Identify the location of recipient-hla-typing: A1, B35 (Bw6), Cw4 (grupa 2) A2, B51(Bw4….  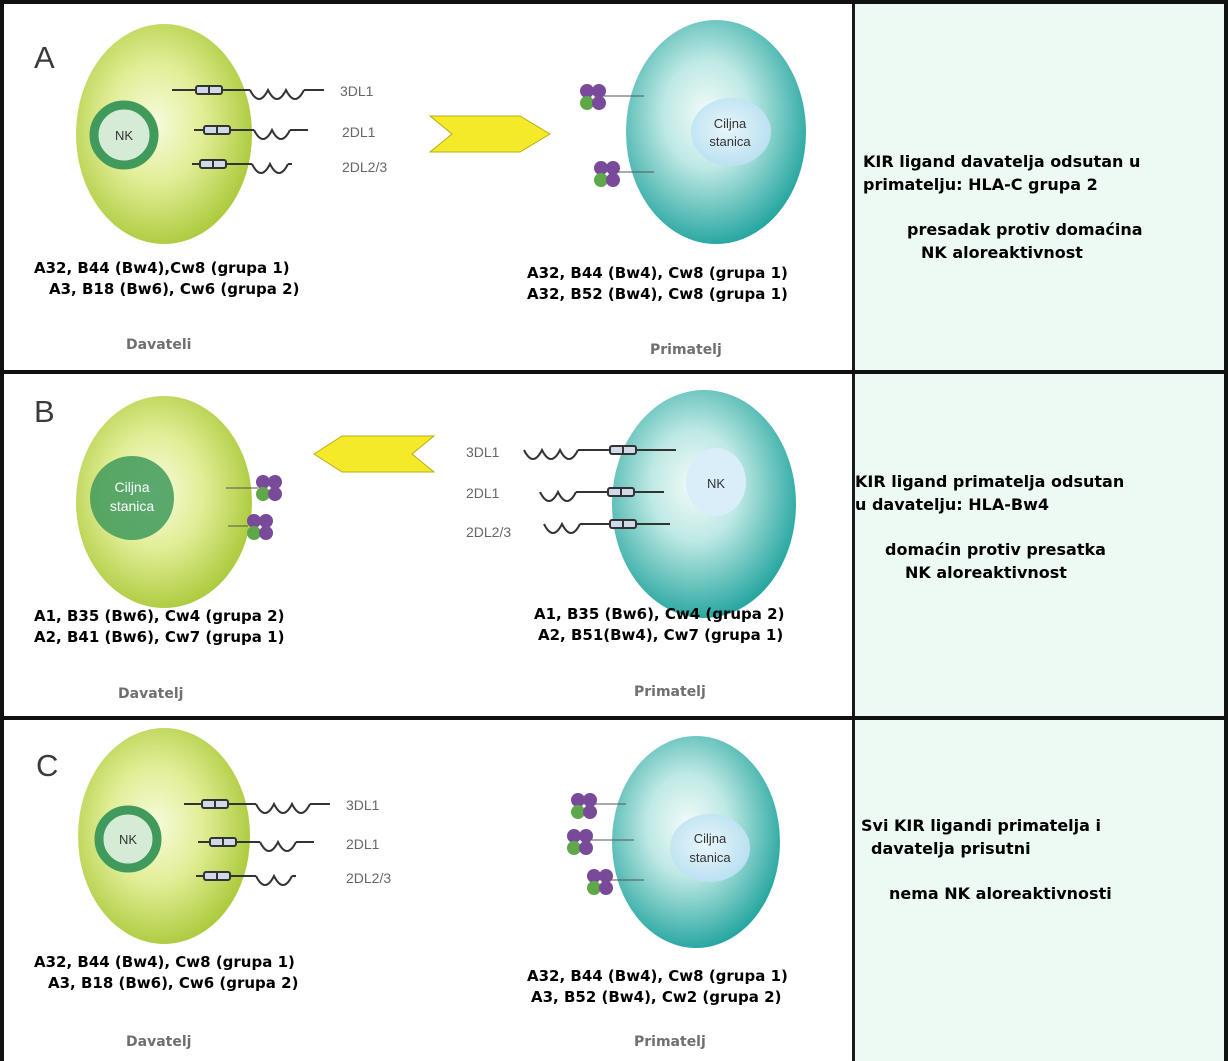
(659, 625).